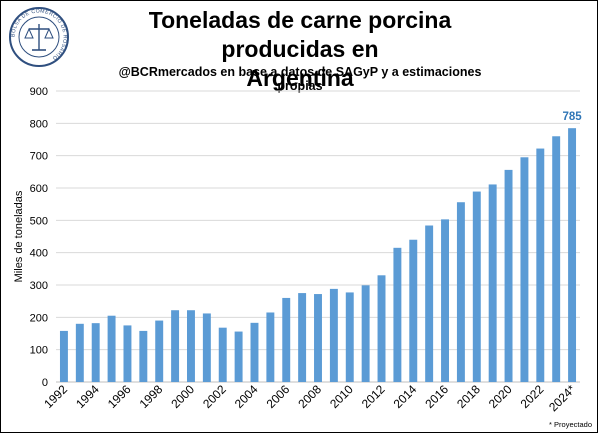 The height and width of the screenshot is (435, 600). Describe the element at coordinates (63, 356) in the screenshot. I see `bar-1992` at that location.